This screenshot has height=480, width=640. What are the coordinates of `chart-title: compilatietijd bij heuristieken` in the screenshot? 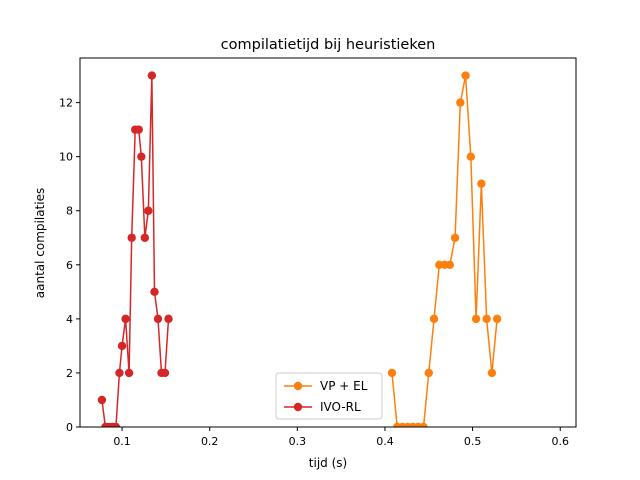 It's located at (328, 45).